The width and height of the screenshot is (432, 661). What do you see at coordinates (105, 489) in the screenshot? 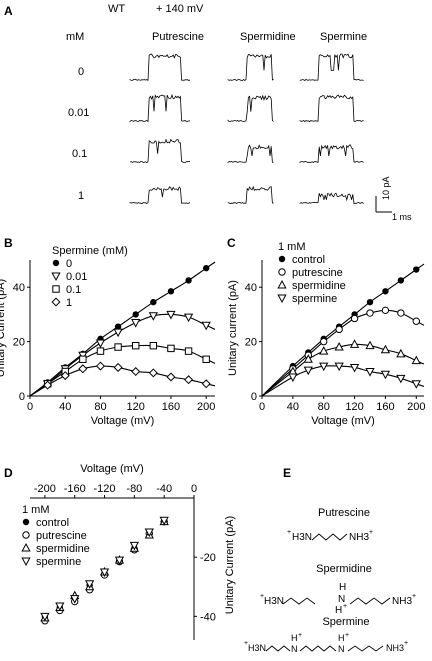
I see `x-tick-label: -120` at bounding box center [105, 489].